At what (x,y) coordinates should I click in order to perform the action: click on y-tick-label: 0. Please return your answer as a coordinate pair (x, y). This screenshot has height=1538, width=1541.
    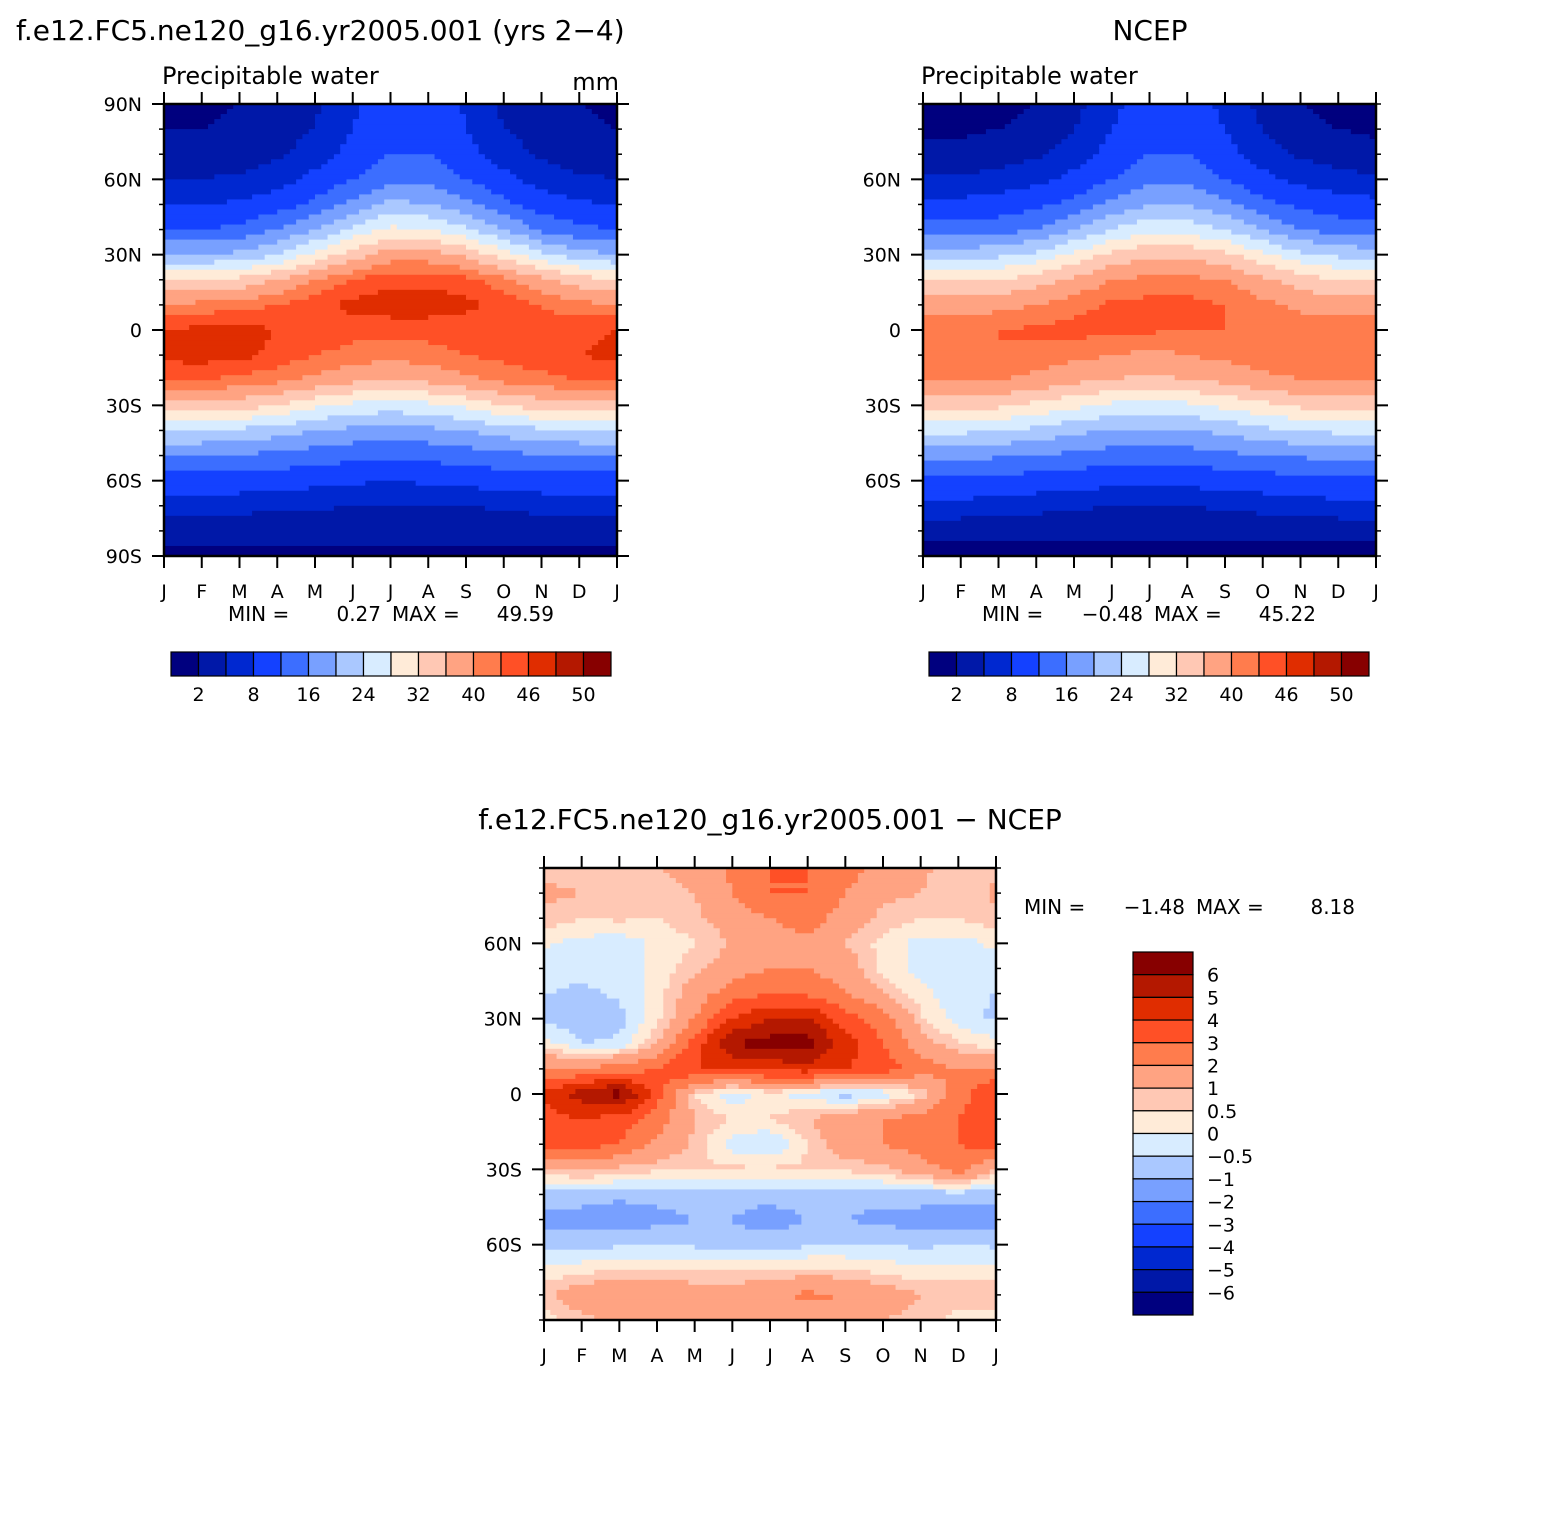
    Looking at the image, I should click on (516, 1095).